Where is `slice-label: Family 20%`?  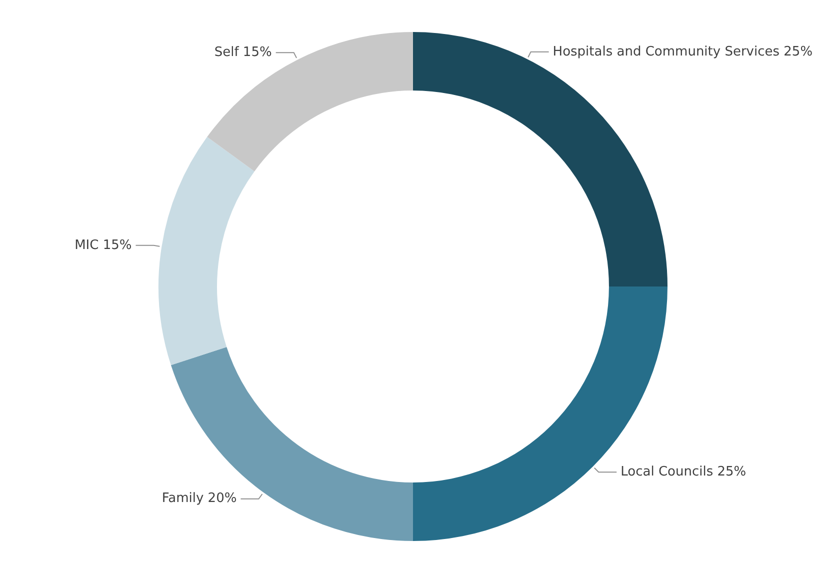
slice-label: Family 20% is located at coordinates (199, 498).